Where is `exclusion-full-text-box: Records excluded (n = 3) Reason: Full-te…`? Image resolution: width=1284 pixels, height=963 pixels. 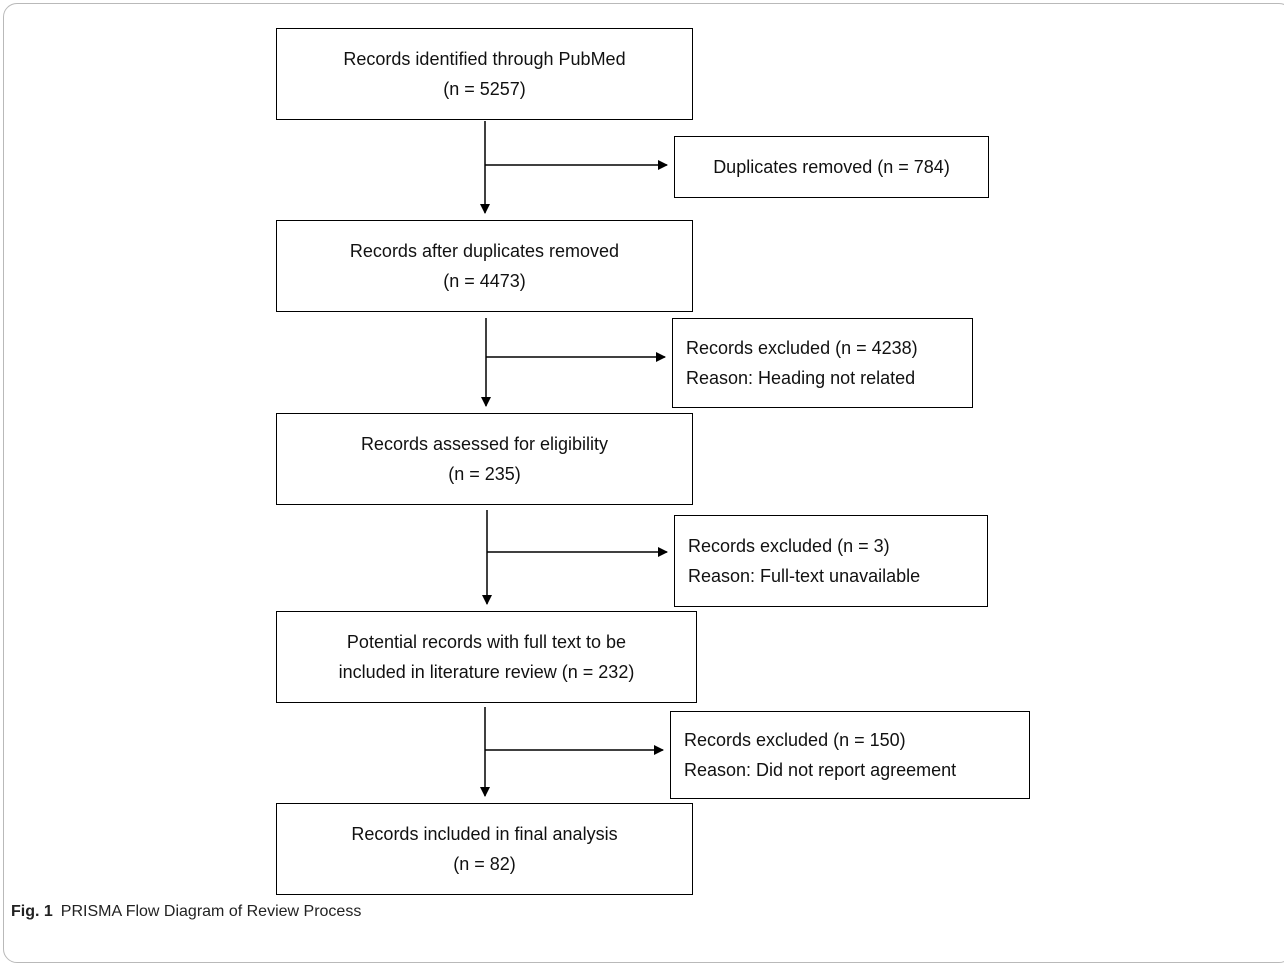
exclusion-full-text-box: Records excluded (n = 3) Reason: Full-te… is located at coordinates (831, 561).